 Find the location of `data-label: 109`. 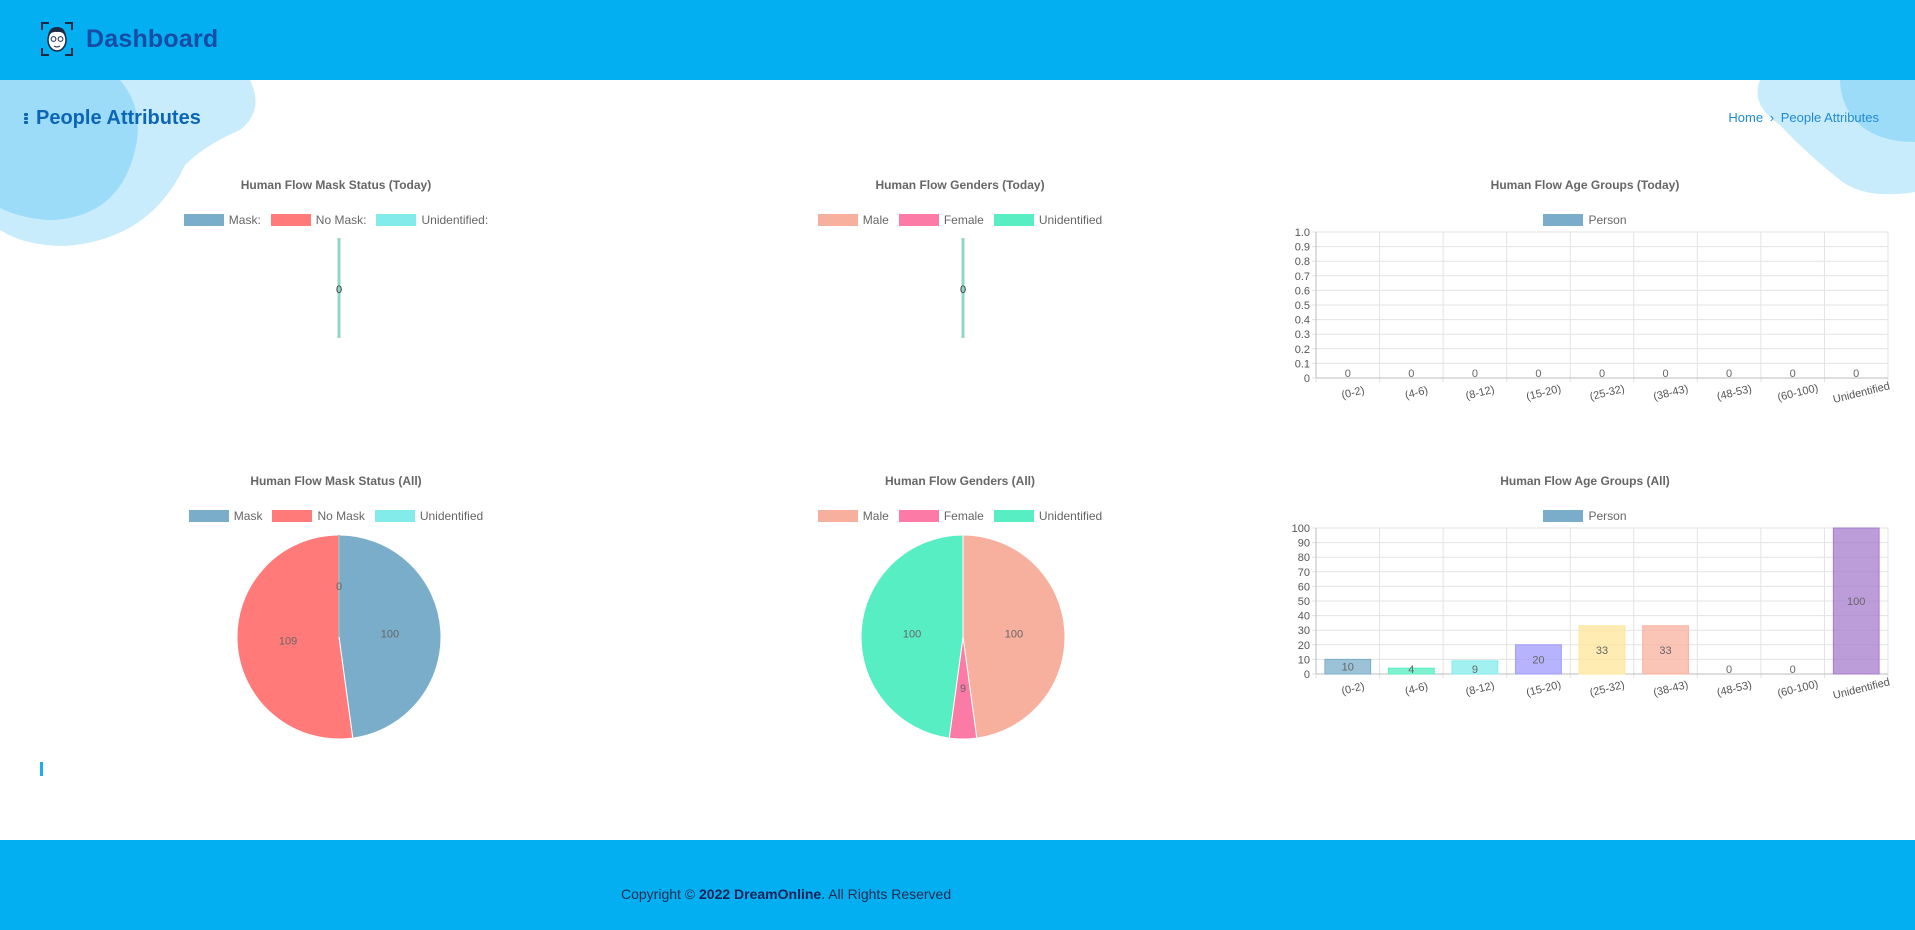

data-label: 109 is located at coordinates (288, 641).